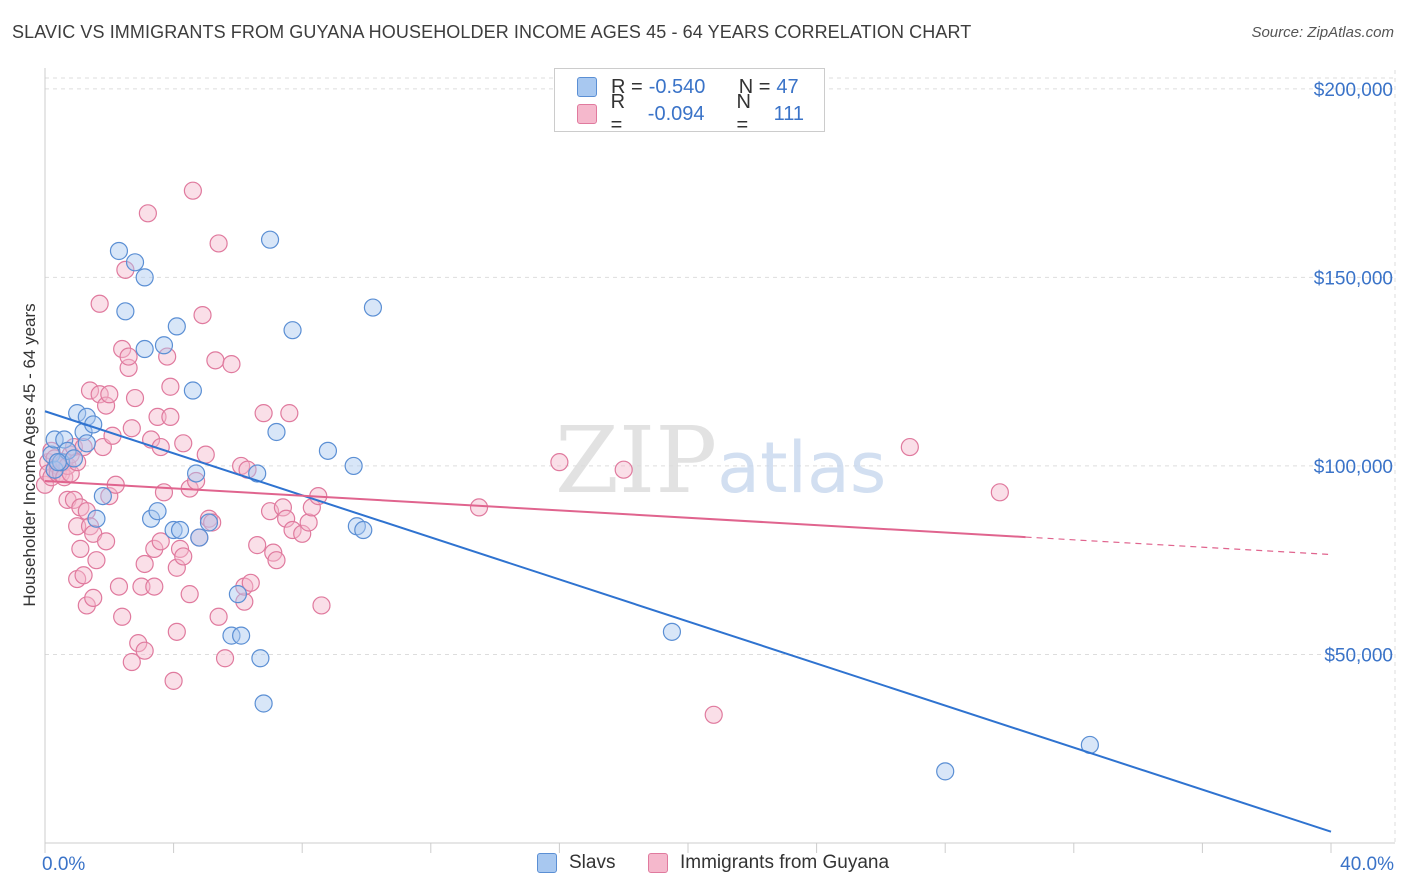  I want to click on y-tick-labels: $50,000 $100,000 $150,000 $200,000, so click(1353, 373).